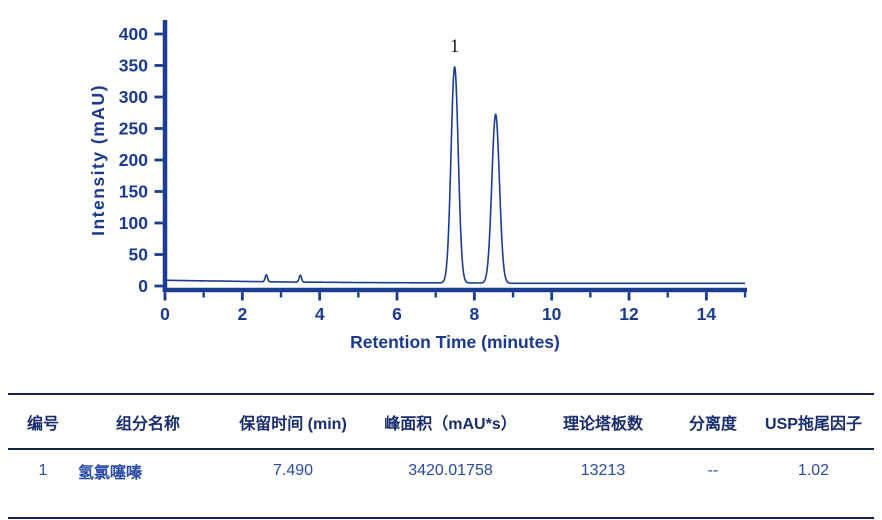 Image resolution: width=882 pixels, height=520 pixels. I want to click on y-axis-title: Intensity (mAU), so click(98, 160).